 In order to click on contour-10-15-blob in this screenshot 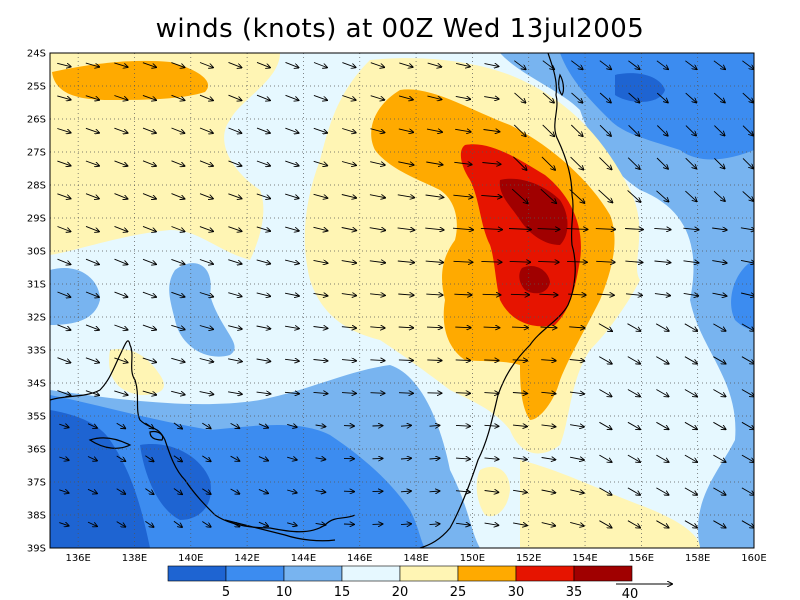, I will do `click(202, 310)`.